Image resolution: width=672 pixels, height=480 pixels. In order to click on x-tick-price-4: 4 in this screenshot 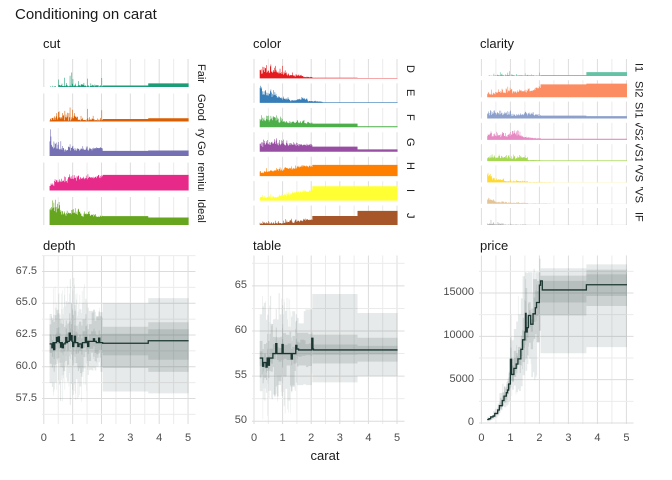, I will do `click(597, 438)`.